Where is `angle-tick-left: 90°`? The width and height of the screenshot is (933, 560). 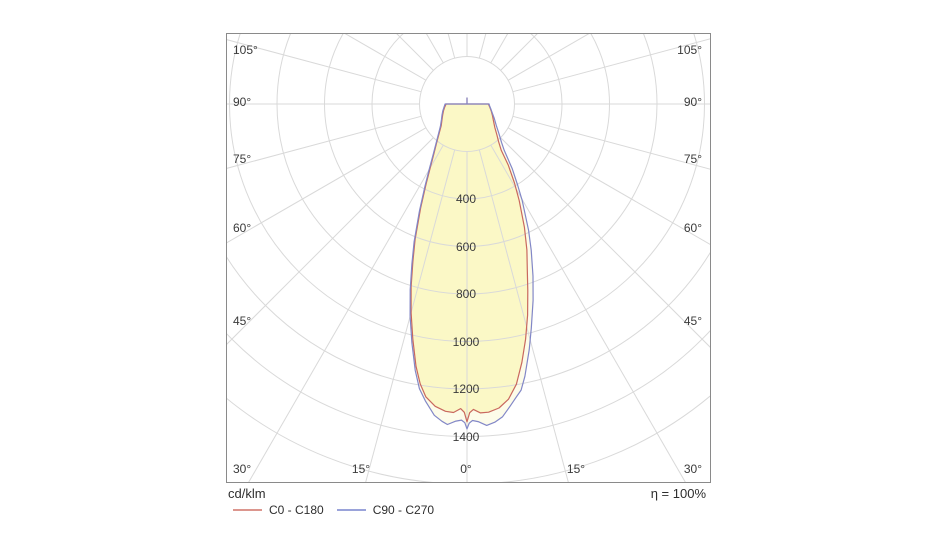
angle-tick-left: 90° is located at coordinates (242, 102).